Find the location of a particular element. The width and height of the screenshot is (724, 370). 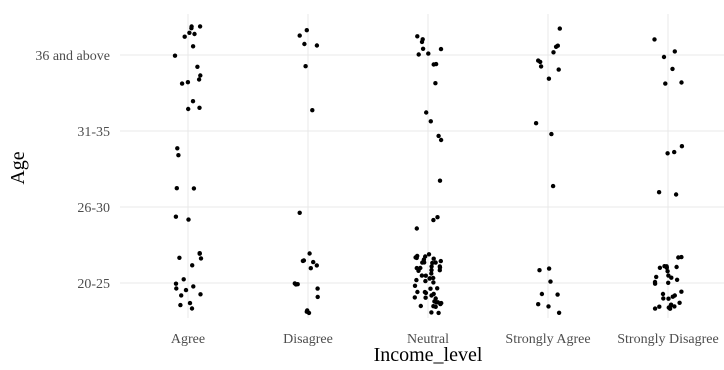

y-axis-title: Age is located at coordinates (18, 167).